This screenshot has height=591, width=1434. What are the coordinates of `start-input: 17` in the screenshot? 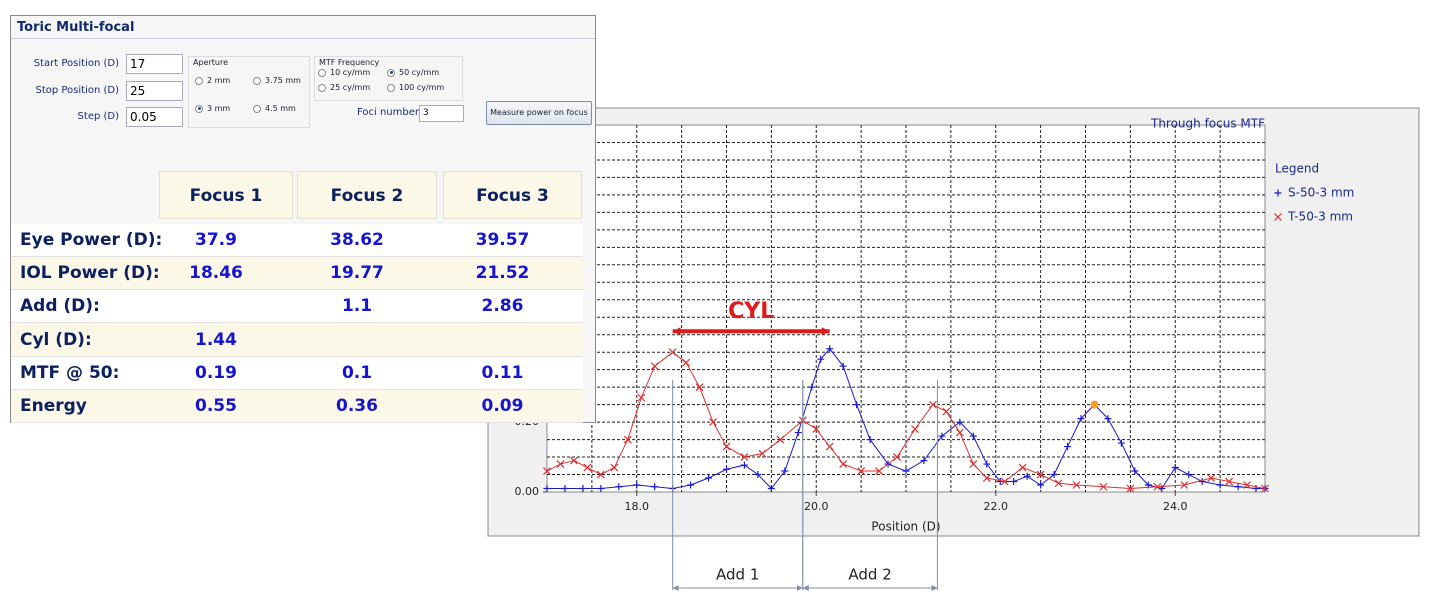 It's located at (154, 64).